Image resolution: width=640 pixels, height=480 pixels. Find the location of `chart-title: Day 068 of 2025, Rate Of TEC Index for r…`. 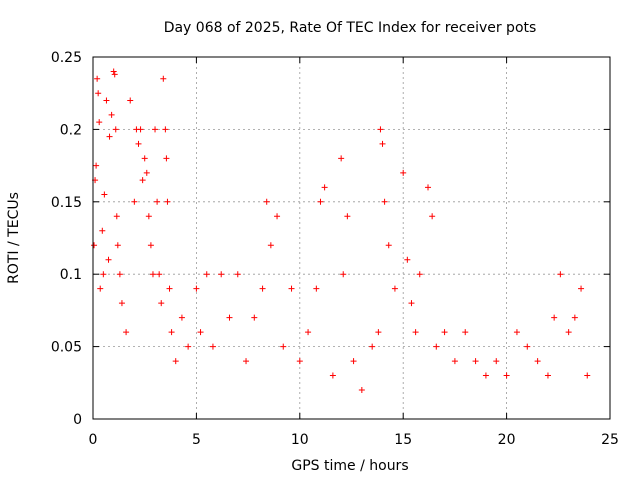

chart-title: Day 068 of 2025, Rate Of TEC Index for r… is located at coordinates (350, 28).